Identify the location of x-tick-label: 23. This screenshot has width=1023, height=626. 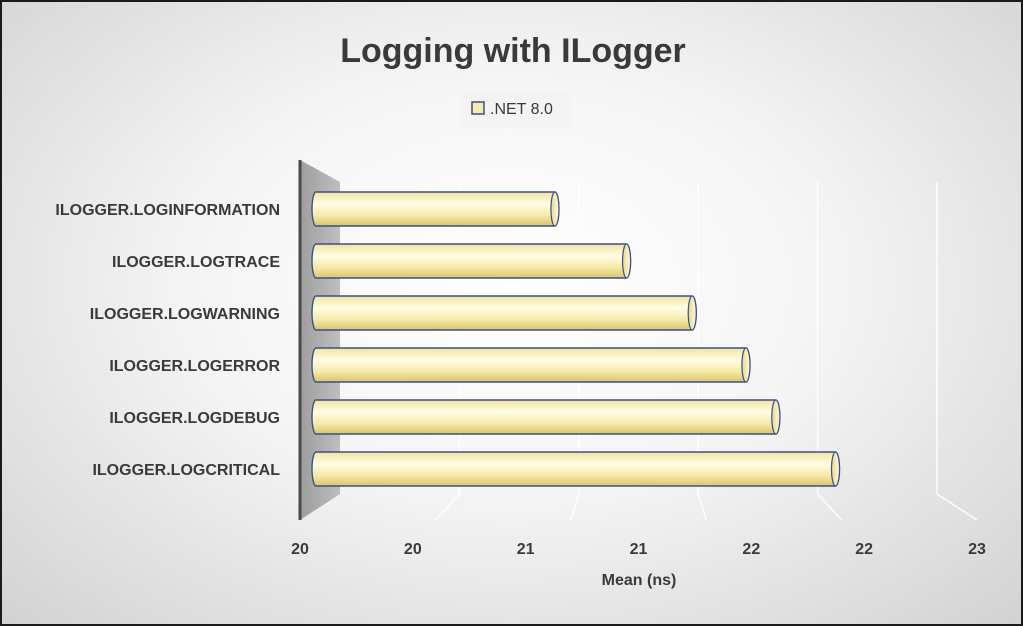
(977, 549).